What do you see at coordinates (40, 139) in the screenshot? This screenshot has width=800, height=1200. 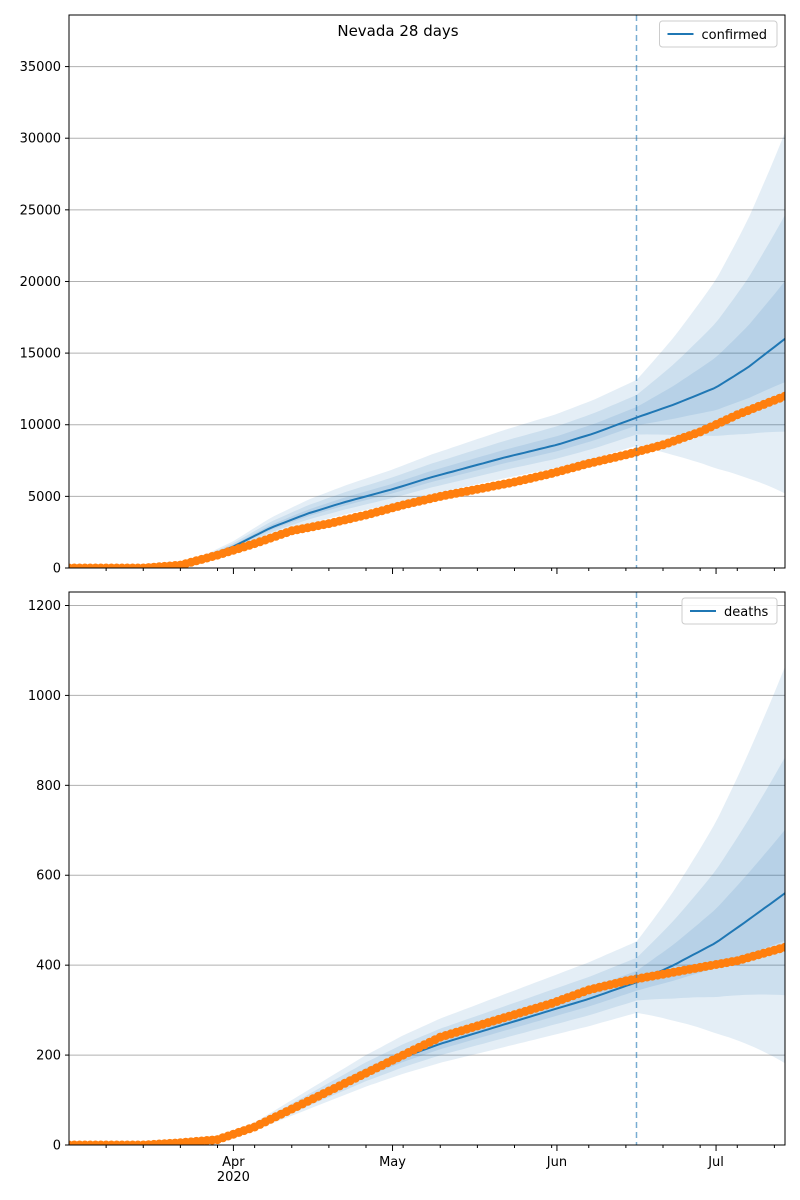 I see `y-tick-label: 30000` at bounding box center [40, 139].